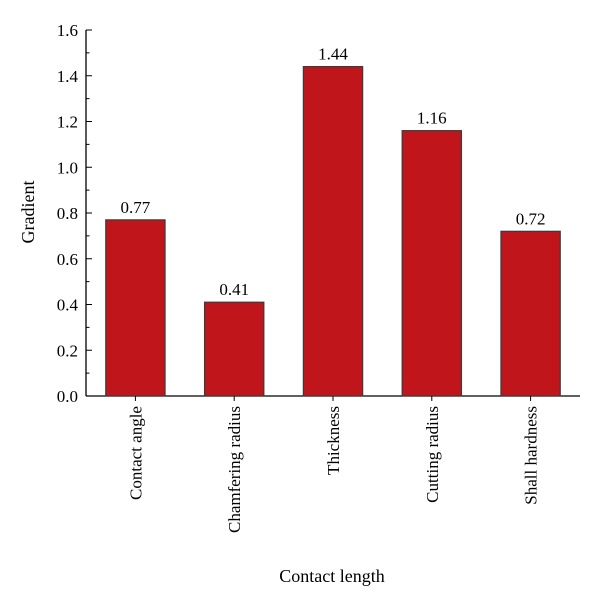 The height and width of the screenshot is (607, 600). What do you see at coordinates (333, 54) in the screenshot?
I see `bar-value-label: 1.44` at bounding box center [333, 54].